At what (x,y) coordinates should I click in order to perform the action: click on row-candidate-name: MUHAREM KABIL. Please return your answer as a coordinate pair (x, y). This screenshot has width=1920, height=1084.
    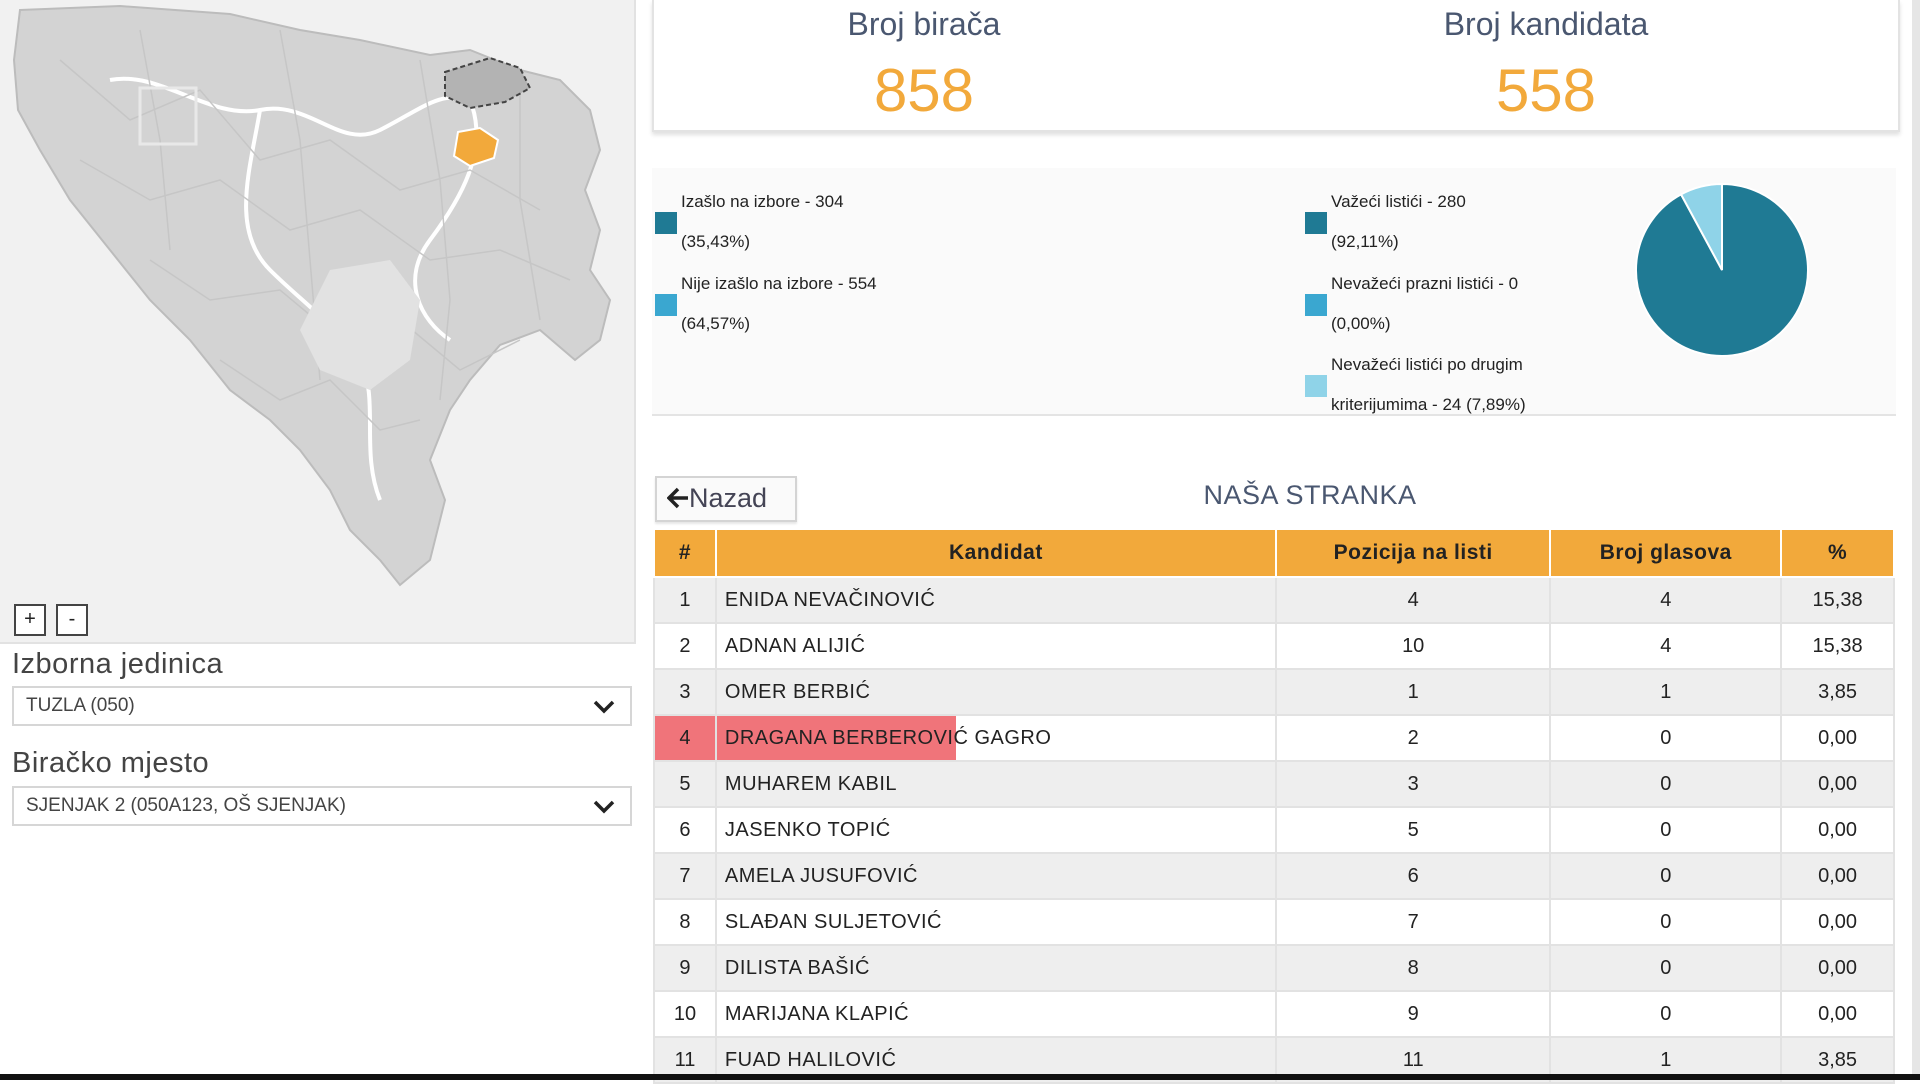
    Looking at the image, I should click on (995, 784).